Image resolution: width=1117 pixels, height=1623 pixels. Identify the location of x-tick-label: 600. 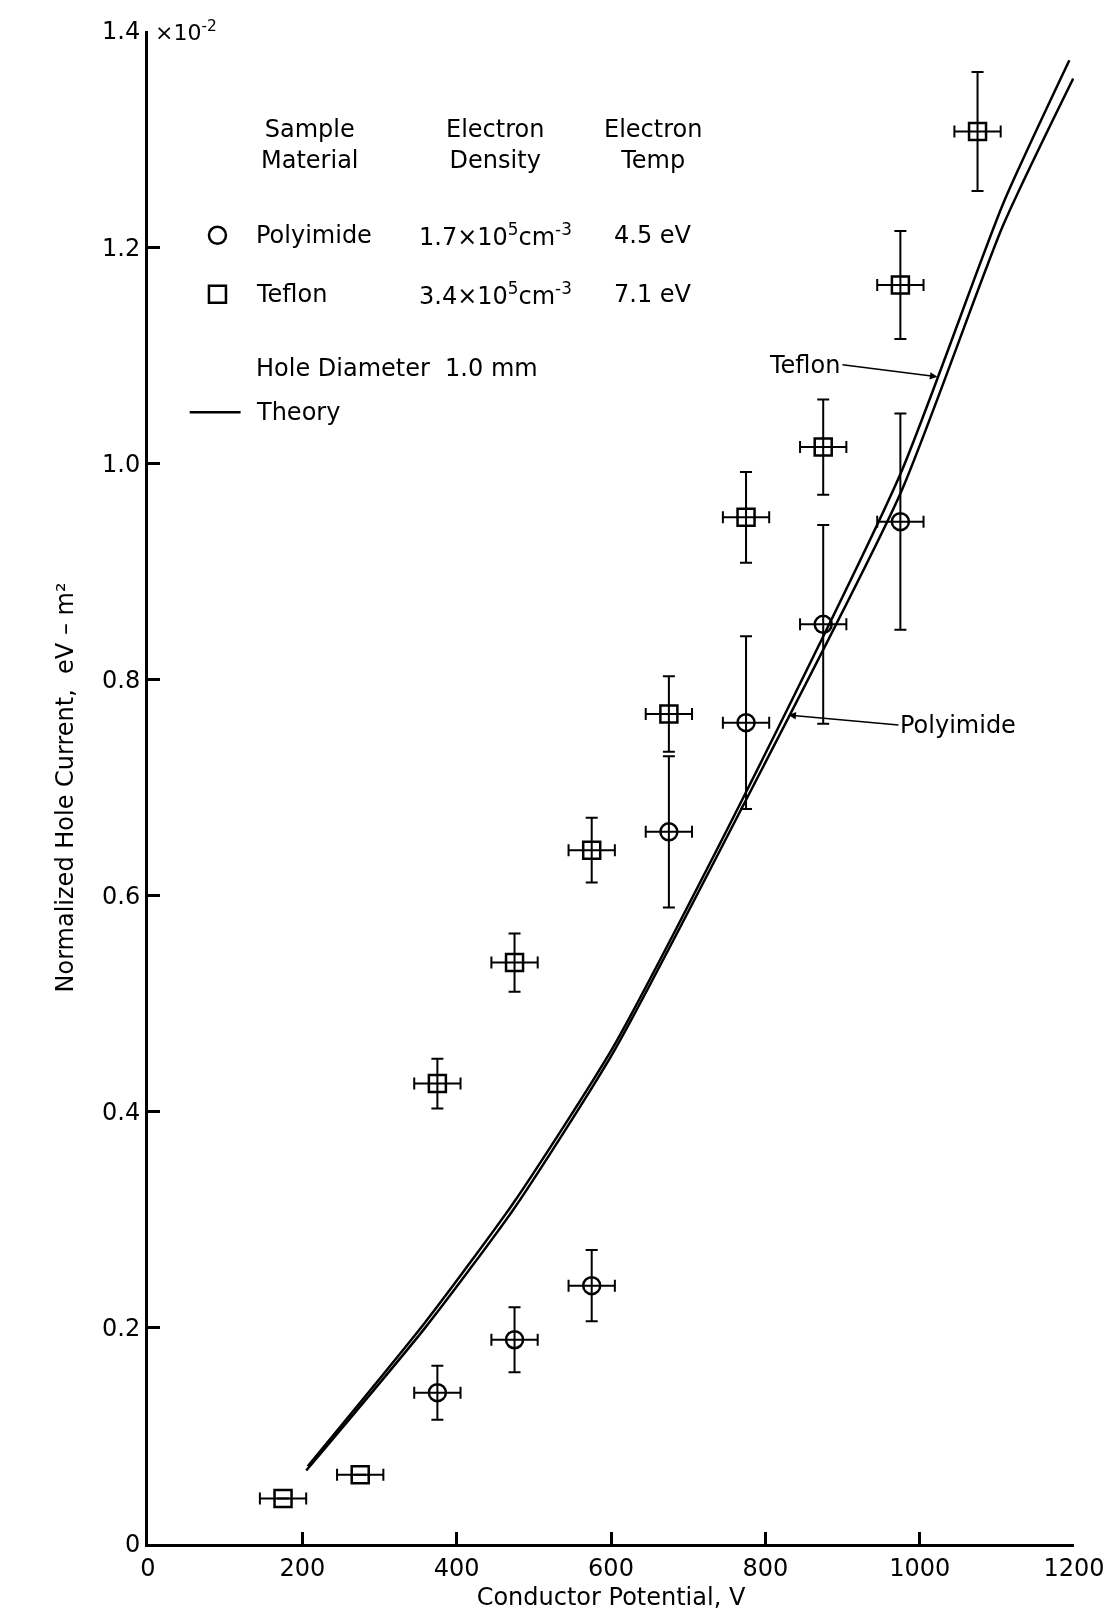
(611, 1567).